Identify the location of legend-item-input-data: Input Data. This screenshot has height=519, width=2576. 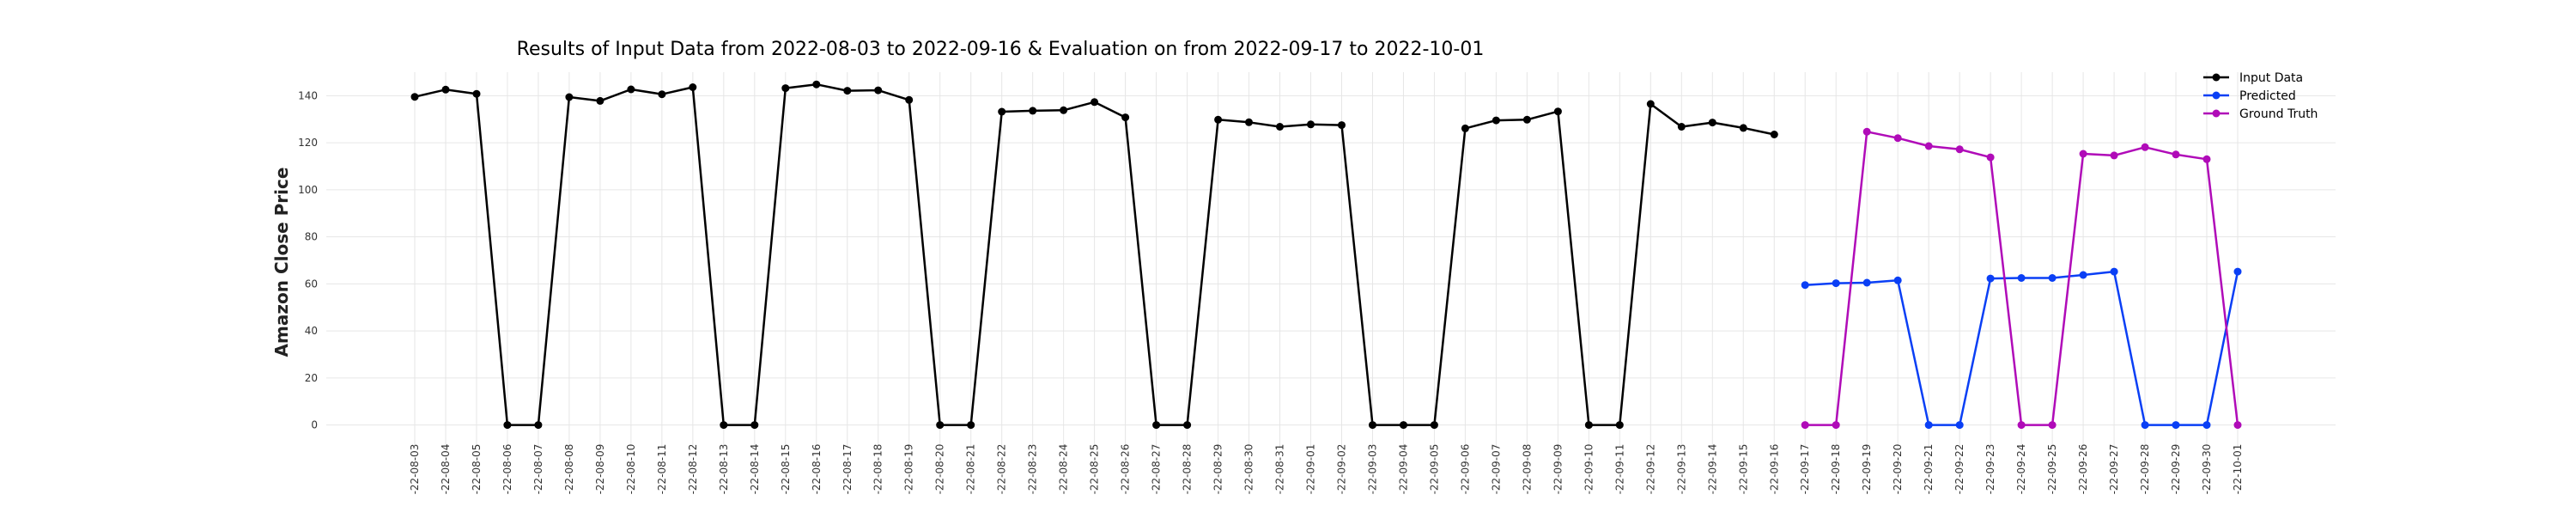
(2253, 78).